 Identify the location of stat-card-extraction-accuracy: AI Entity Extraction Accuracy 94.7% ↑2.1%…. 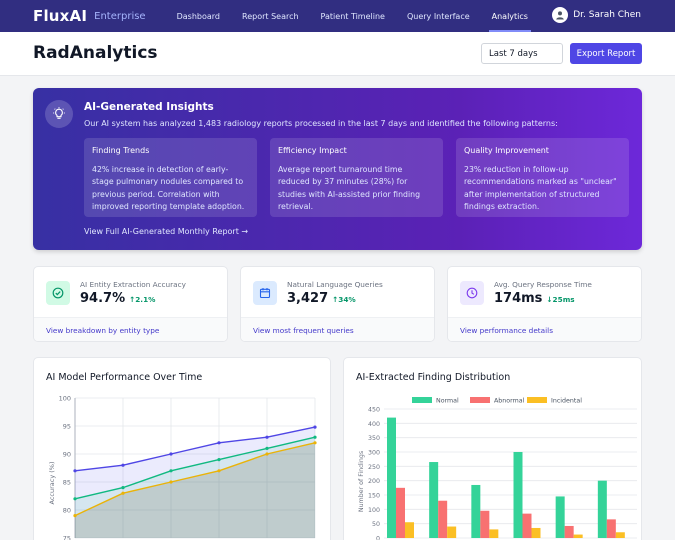
(130, 304).